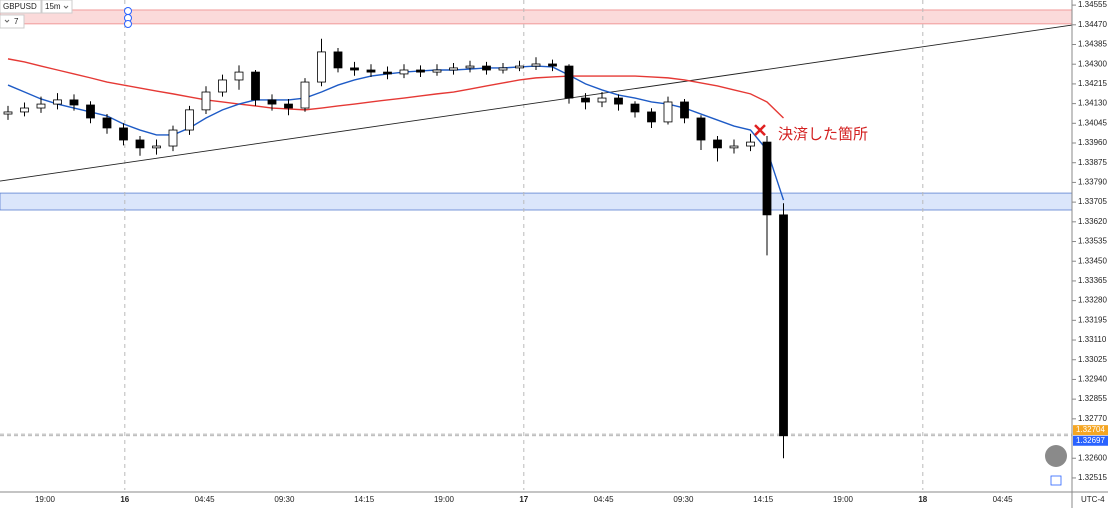 This screenshot has width=1108, height=508. I want to click on y-tick-label: 1.34385, so click(1092, 44).